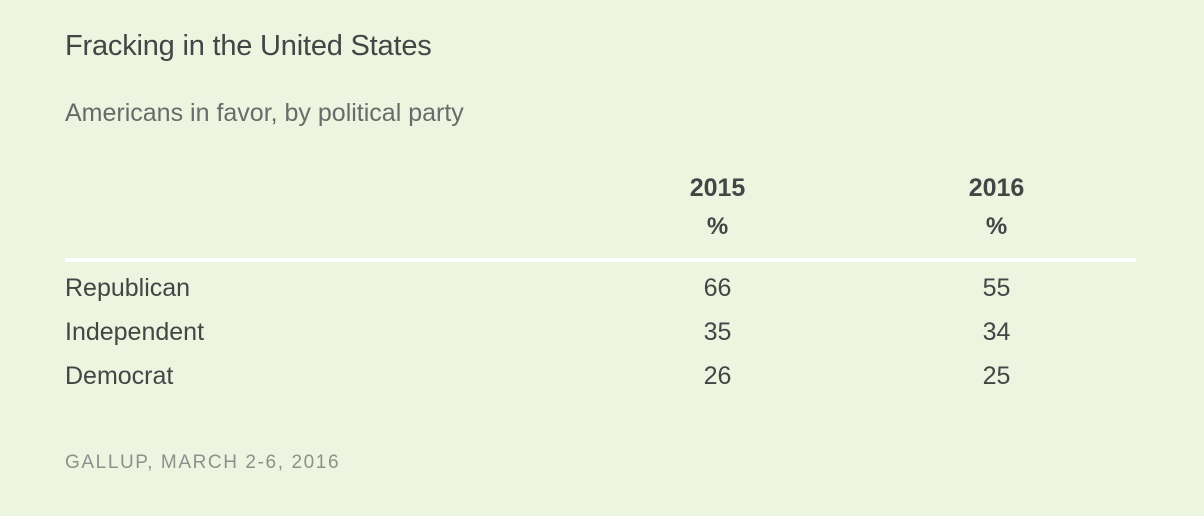 The width and height of the screenshot is (1204, 516). What do you see at coordinates (264, 113) in the screenshot?
I see `chart-subtitle: Americans in favor, by political party` at bounding box center [264, 113].